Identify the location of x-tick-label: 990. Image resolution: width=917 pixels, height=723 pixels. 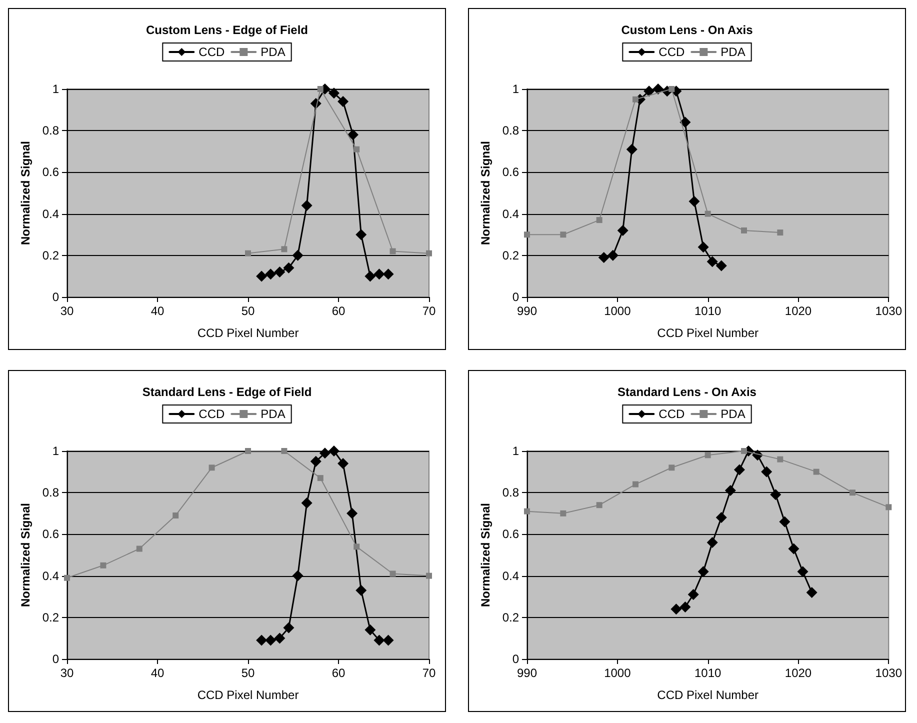
(527, 673).